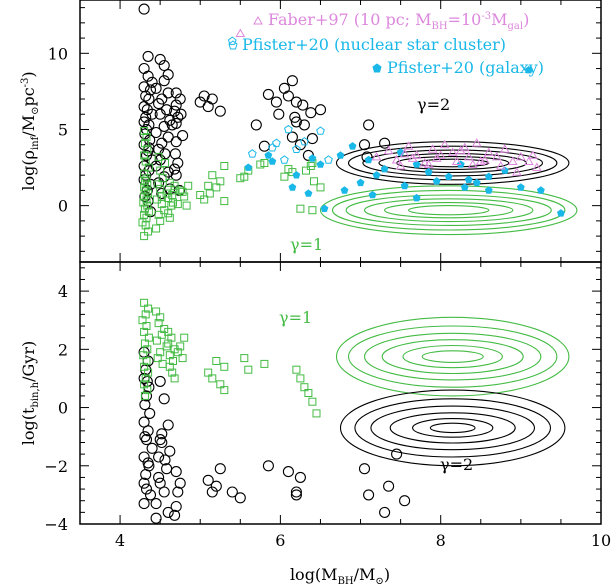  I want to click on top-ylabel: log(ρinf/M⊙pc-3), so click(30, 130).